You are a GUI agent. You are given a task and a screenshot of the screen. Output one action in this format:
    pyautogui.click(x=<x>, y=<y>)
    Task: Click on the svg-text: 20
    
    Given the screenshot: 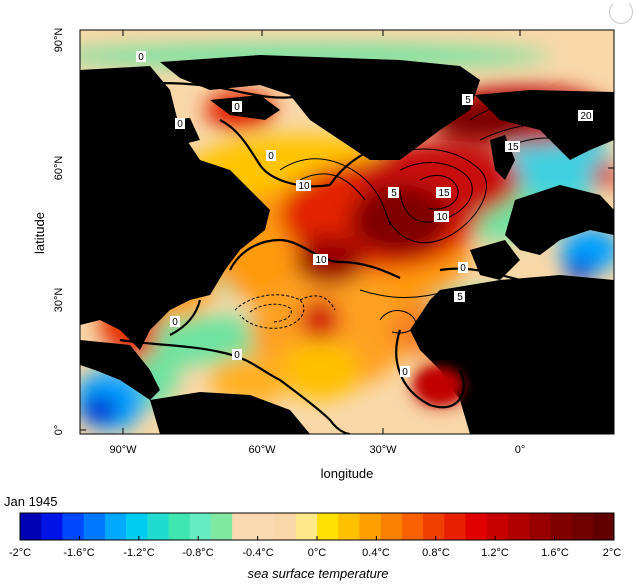 What is the action you would take?
    pyautogui.click(x=586, y=116)
    